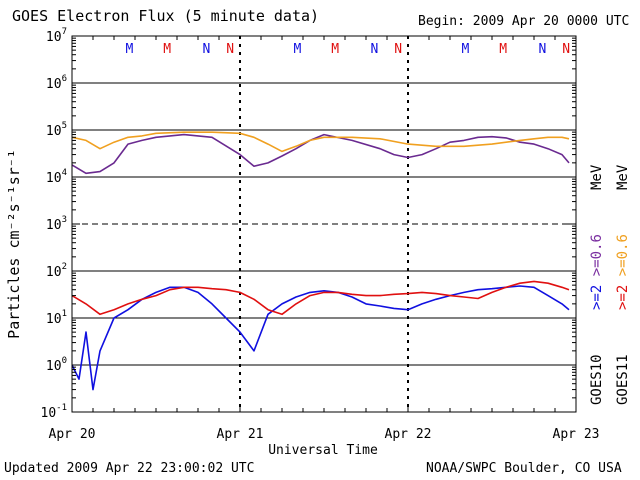 This screenshot has height=480, width=640. I want to click on chart-title: GOES Electron Flux (5 minute data), so click(166, 16).